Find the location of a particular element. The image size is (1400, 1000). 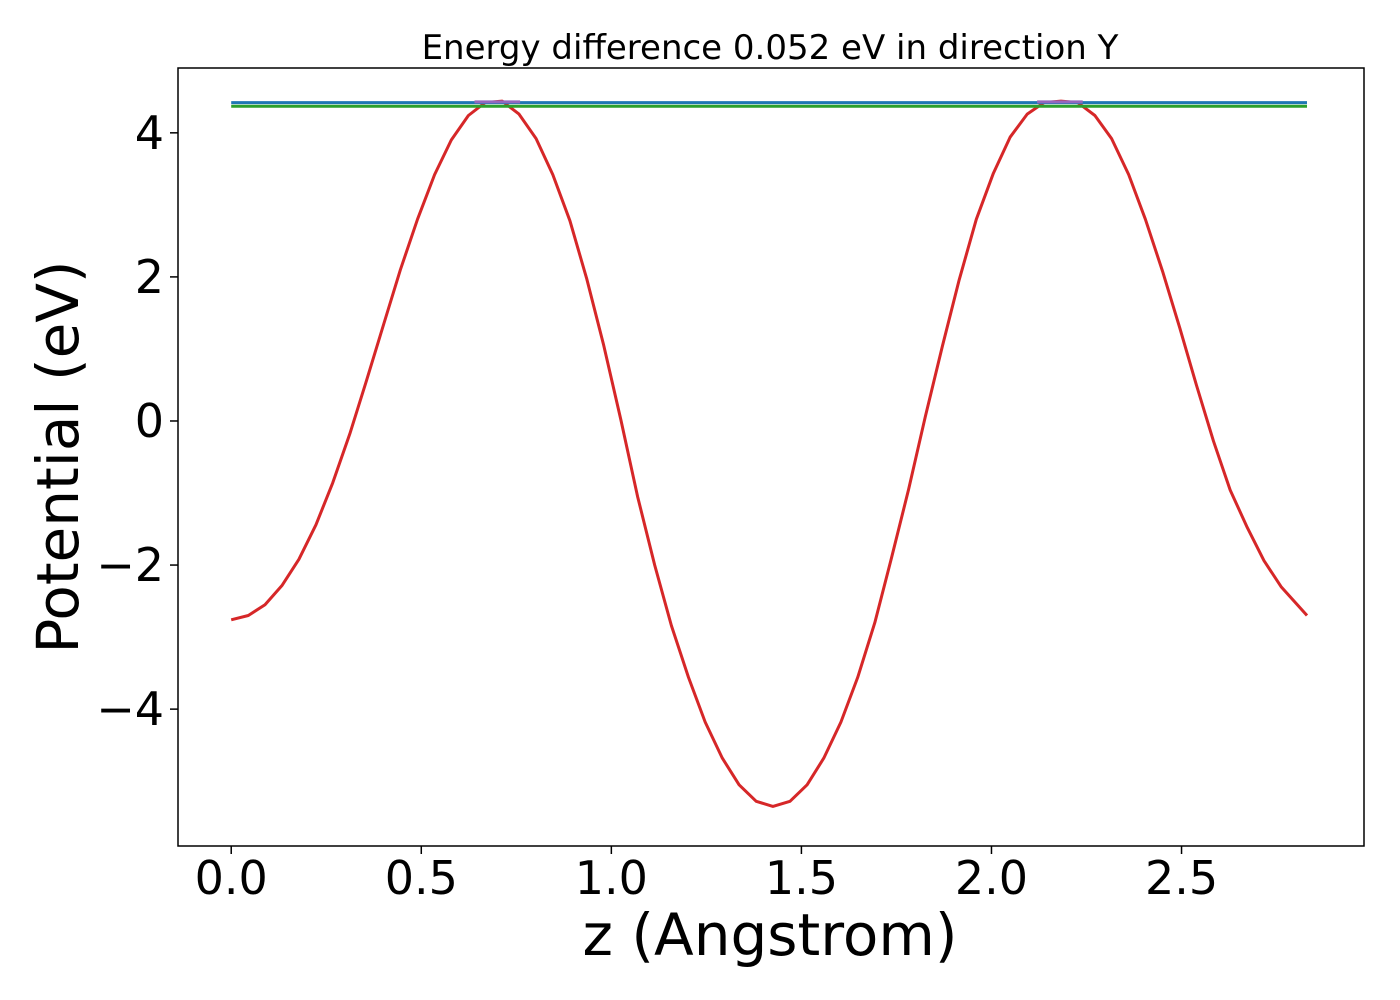

y-axis: −4 −2 0 2 4 is located at coordinates (137, 421).